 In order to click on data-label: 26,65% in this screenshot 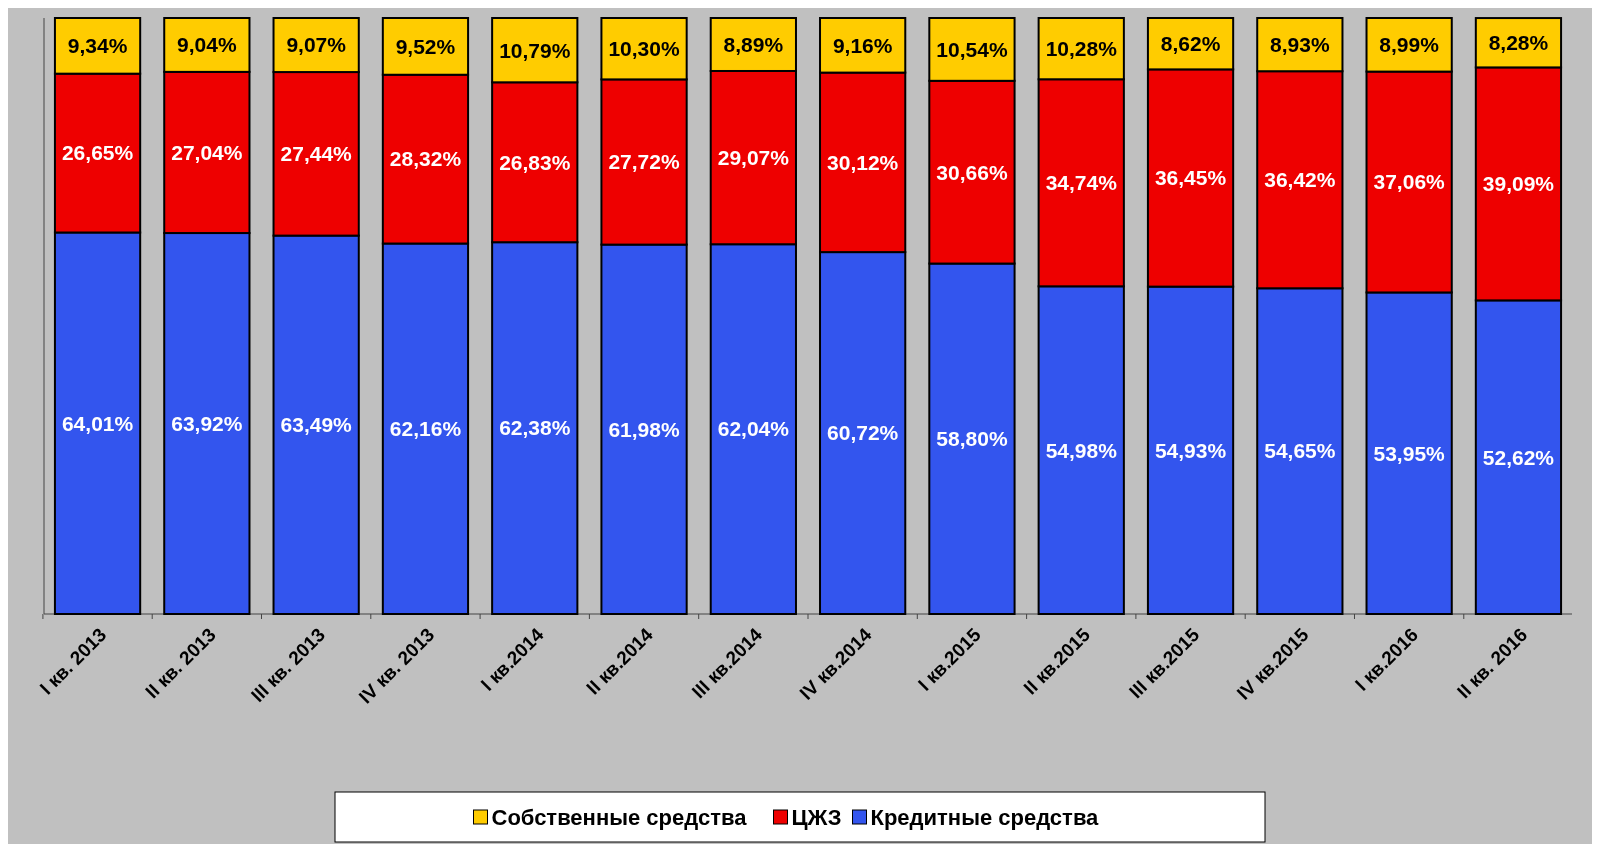, I will do `click(97, 153)`.